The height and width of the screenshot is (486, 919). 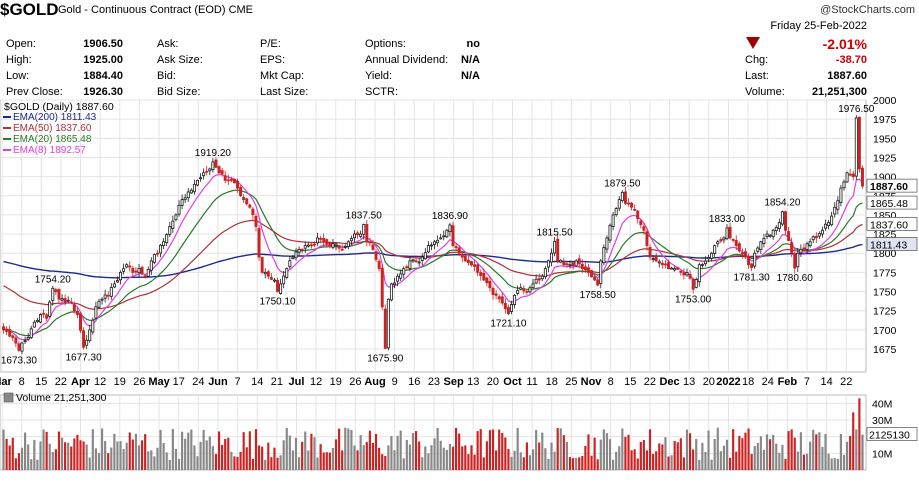 What do you see at coordinates (364, 216) in the screenshot?
I see `price-annotation: 1837.50` at bounding box center [364, 216].